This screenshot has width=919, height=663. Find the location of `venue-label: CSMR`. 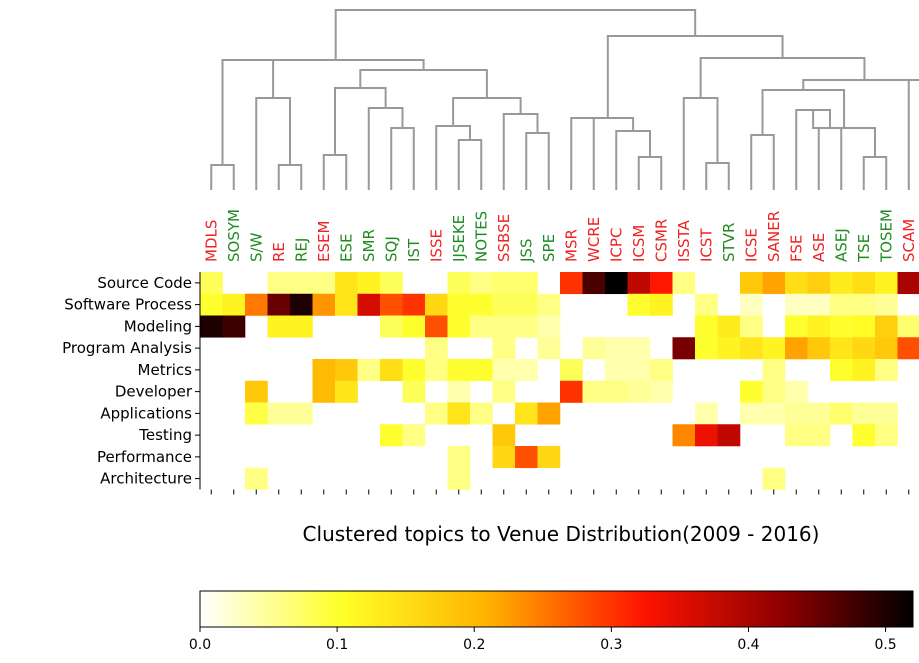

venue-label: CSMR is located at coordinates (661, 240).